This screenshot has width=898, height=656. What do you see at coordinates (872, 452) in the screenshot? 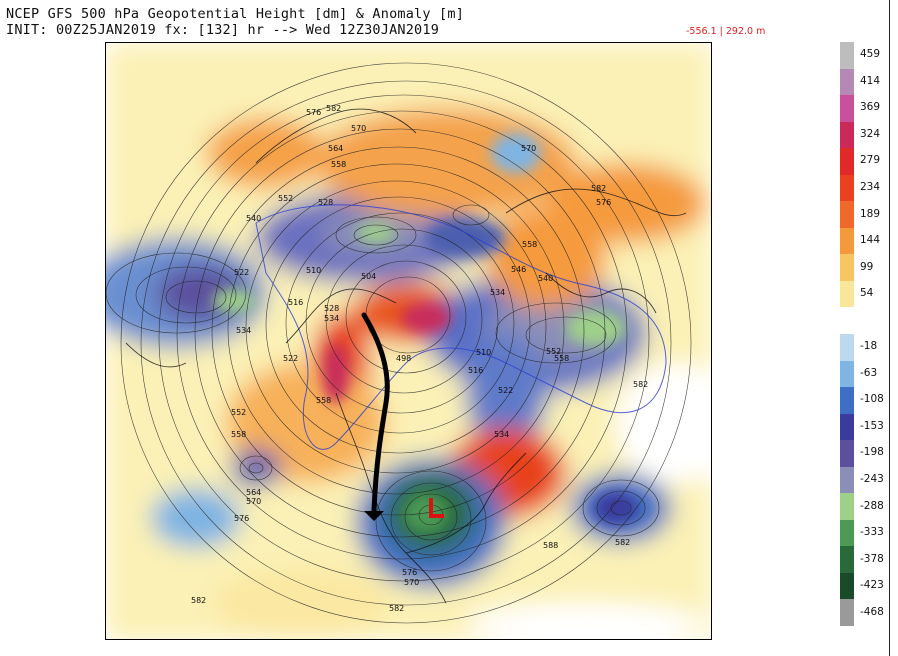
I see `colorbar-label: -198` at bounding box center [872, 452].